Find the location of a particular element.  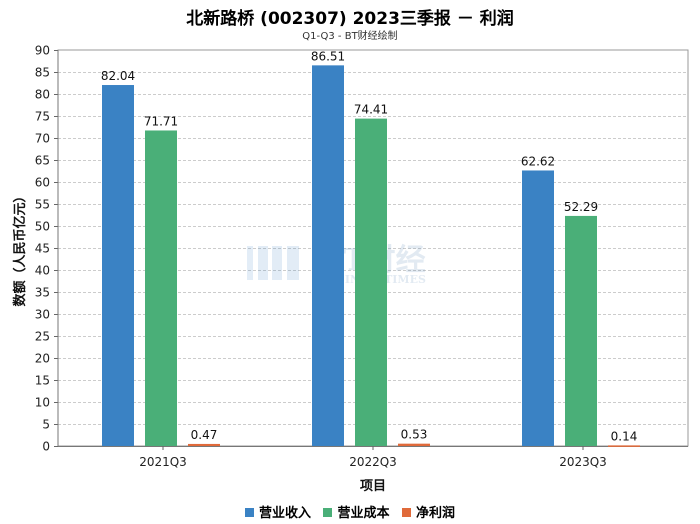

legend-label-profit: 净利润 is located at coordinates (436, 513).